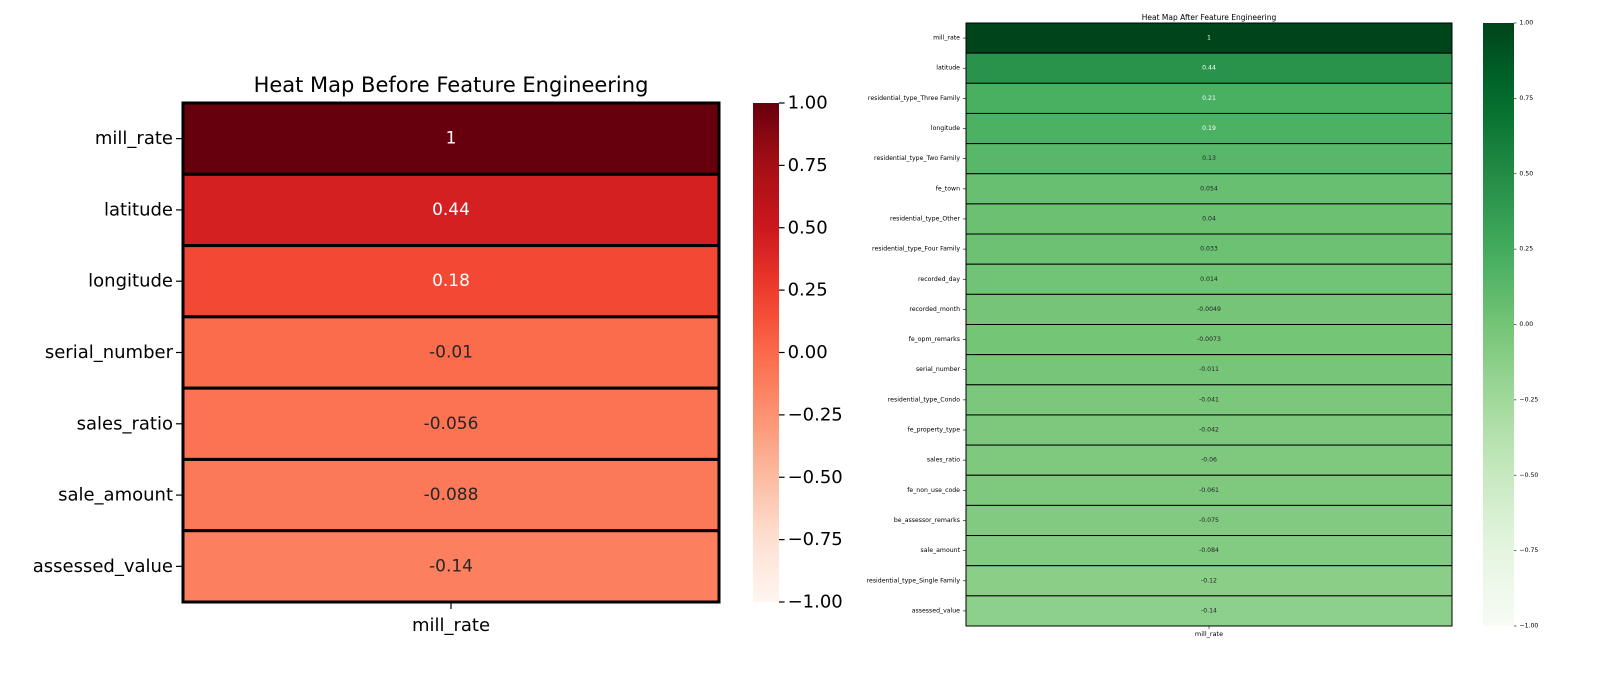 The image size is (1600, 680). What do you see at coordinates (808, 290) in the screenshot?
I see `before-colorbar-tick-label: 0.25` at bounding box center [808, 290].